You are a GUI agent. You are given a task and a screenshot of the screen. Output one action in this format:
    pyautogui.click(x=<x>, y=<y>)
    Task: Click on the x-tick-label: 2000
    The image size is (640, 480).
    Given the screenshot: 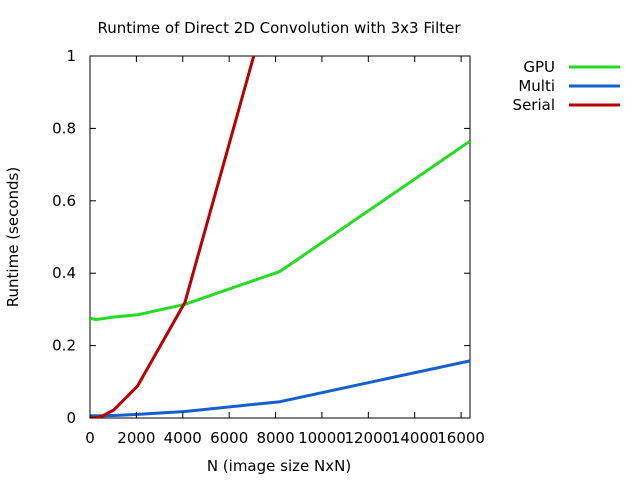 What is the action you would take?
    pyautogui.click(x=136, y=438)
    